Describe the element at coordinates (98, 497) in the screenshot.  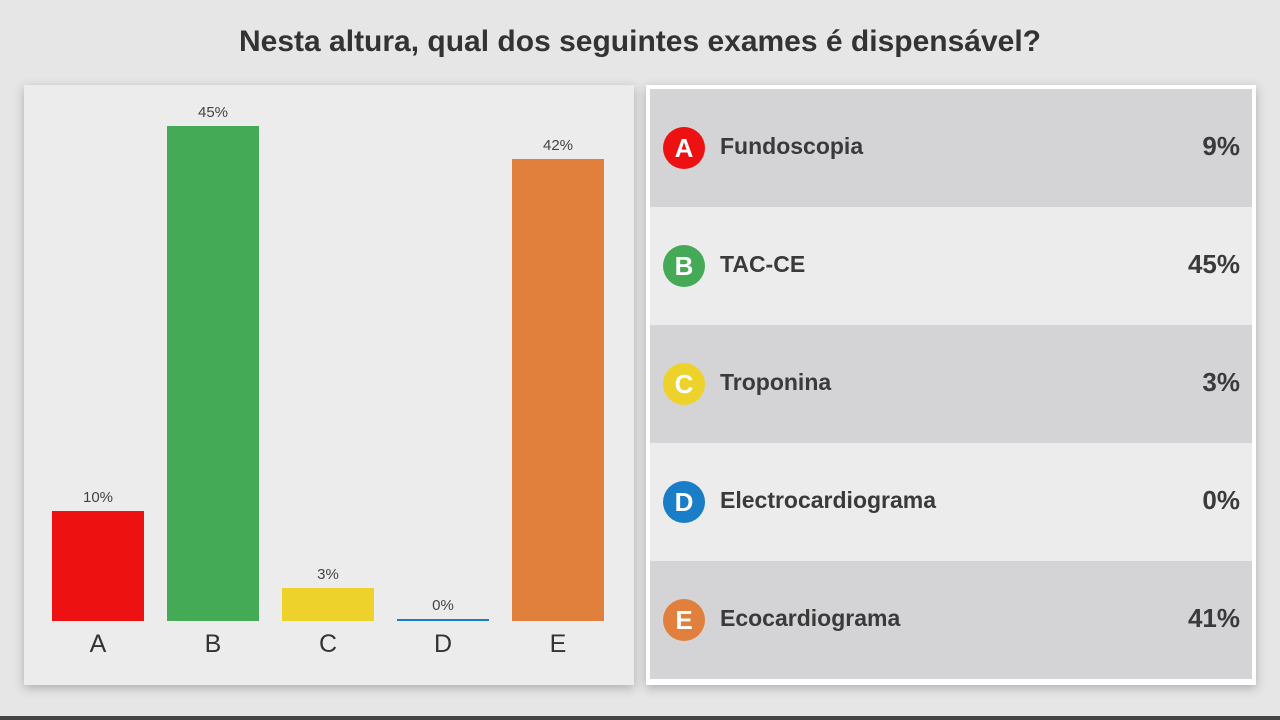
I see `bar-value-label: 10%` at that location.